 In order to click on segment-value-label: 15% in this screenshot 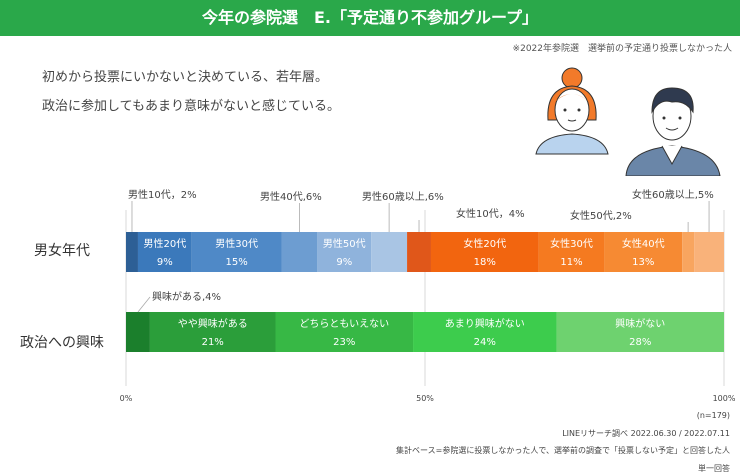, I will do `click(237, 262)`.